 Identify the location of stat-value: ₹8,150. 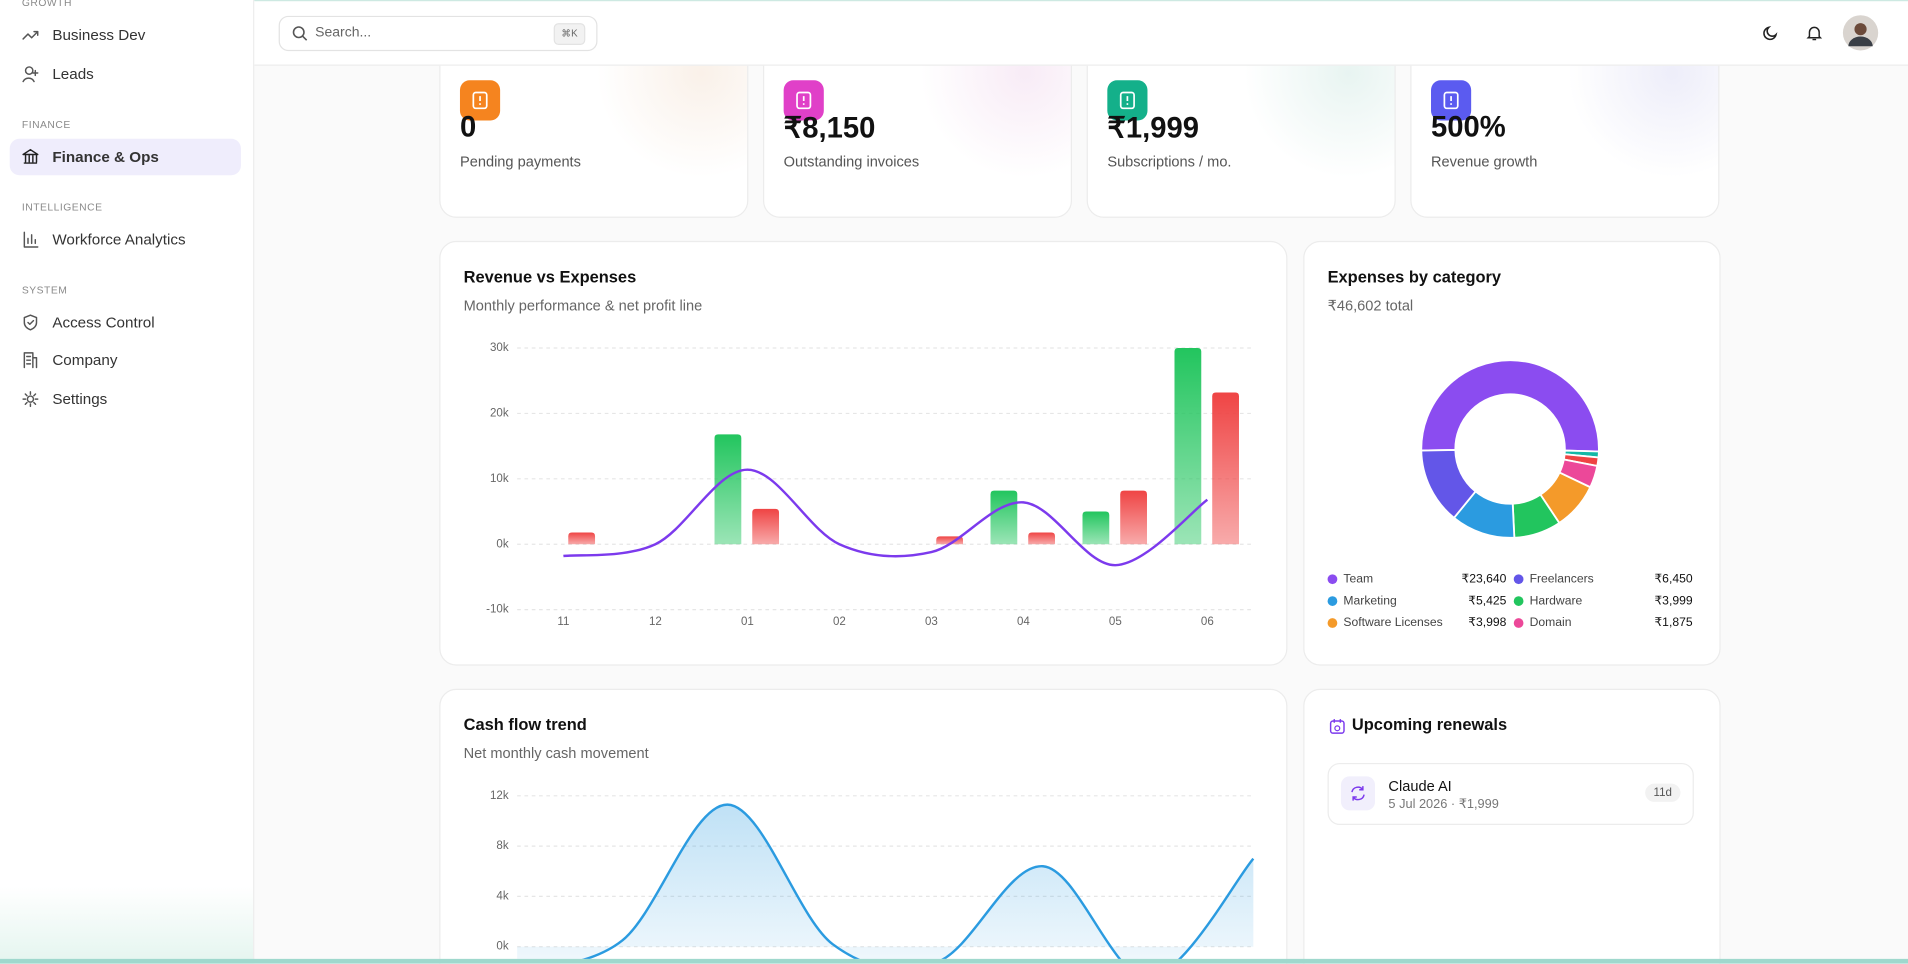
(829, 128).